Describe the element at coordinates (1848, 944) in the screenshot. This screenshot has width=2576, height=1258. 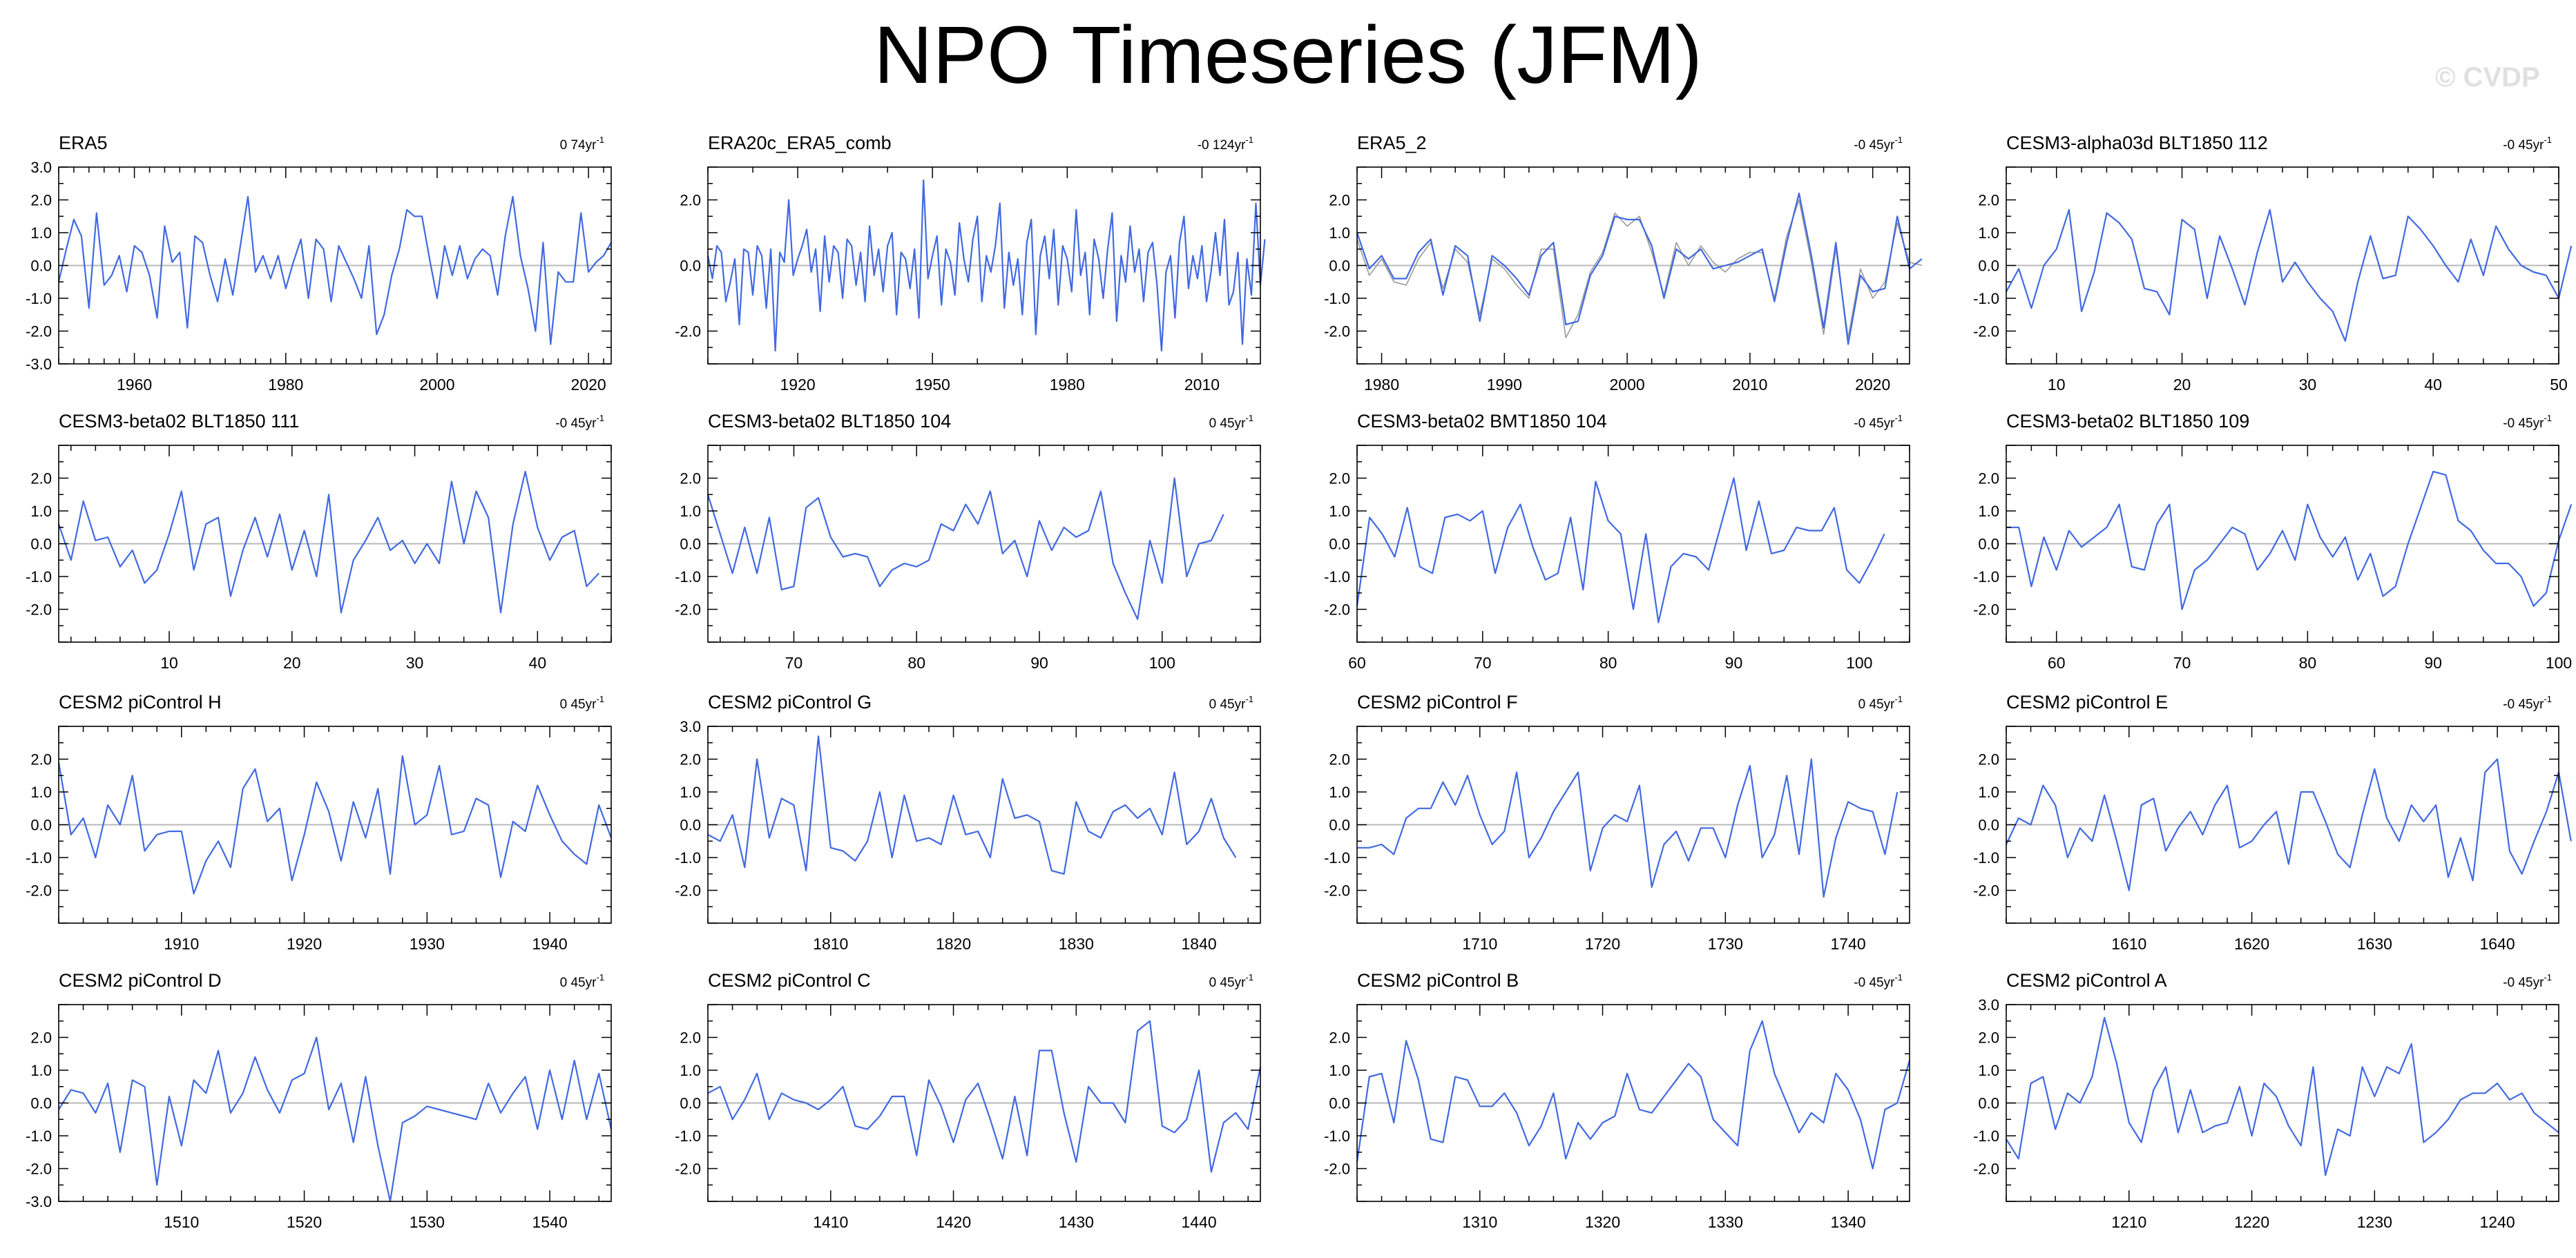
I see `x-tick-label: 1740` at that location.